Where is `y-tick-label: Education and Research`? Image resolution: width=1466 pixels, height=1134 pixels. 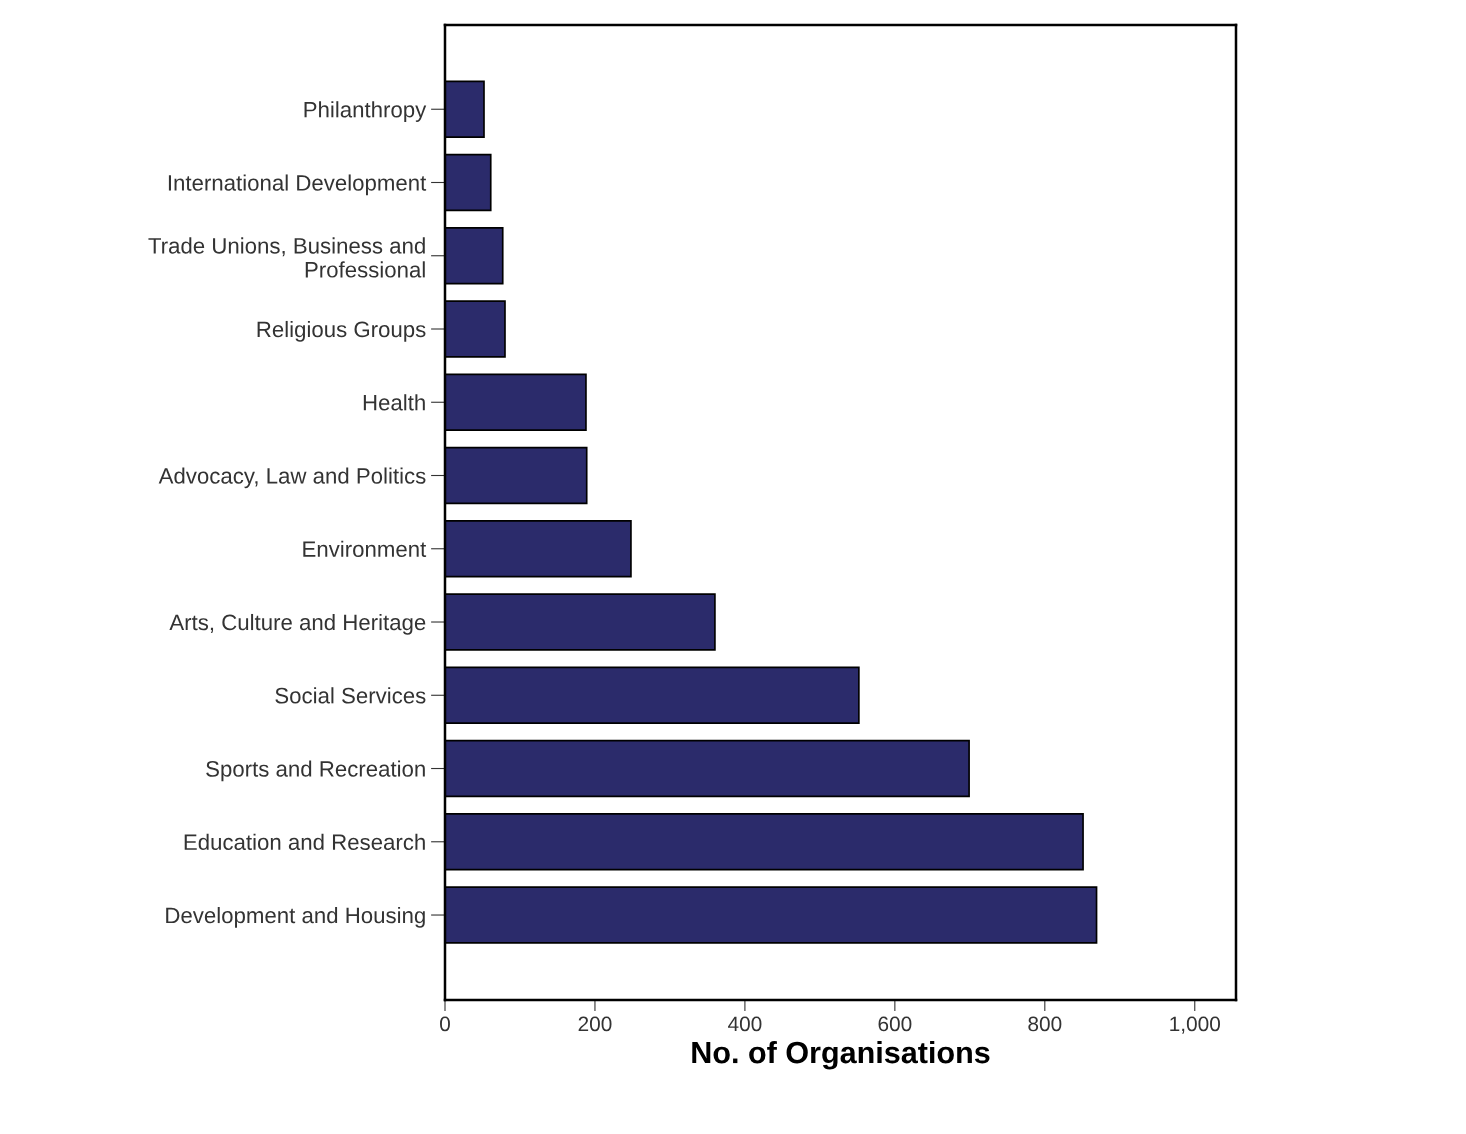 y-tick-label: Education and Research is located at coordinates (304, 842).